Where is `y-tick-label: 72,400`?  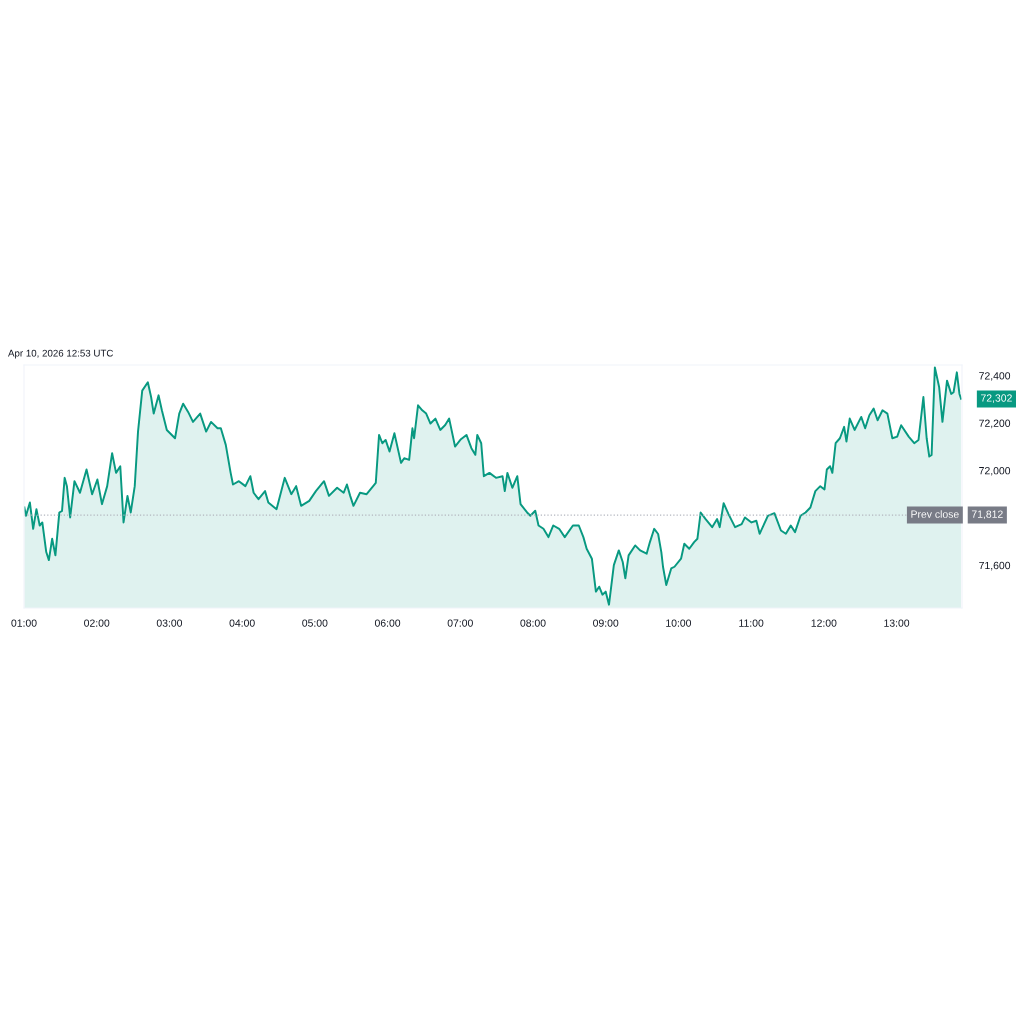 y-tick-label: 72,400 is located at coordinates (995, 376).